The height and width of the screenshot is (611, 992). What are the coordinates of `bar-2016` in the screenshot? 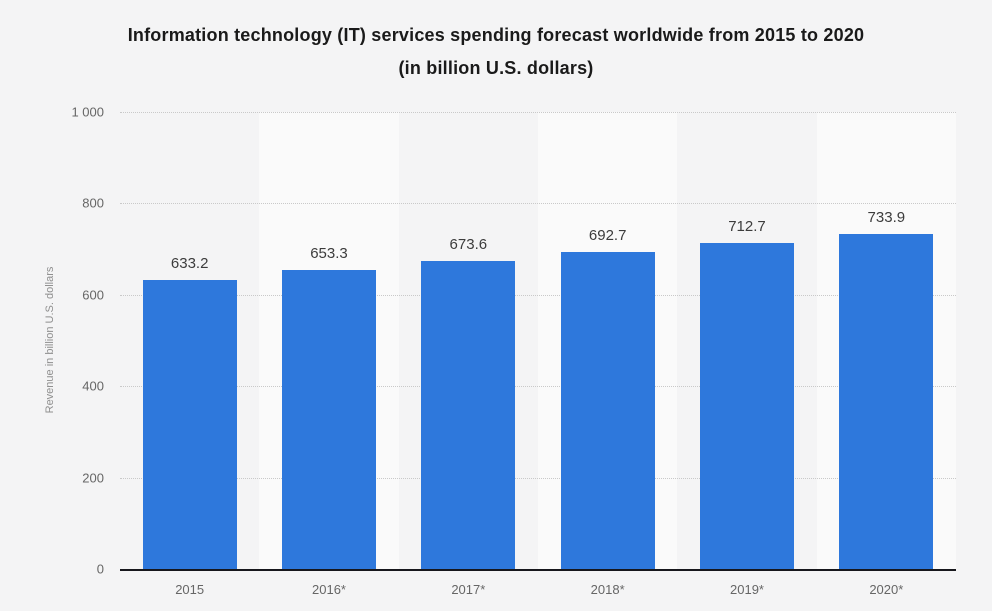 It's located at (329, 419).